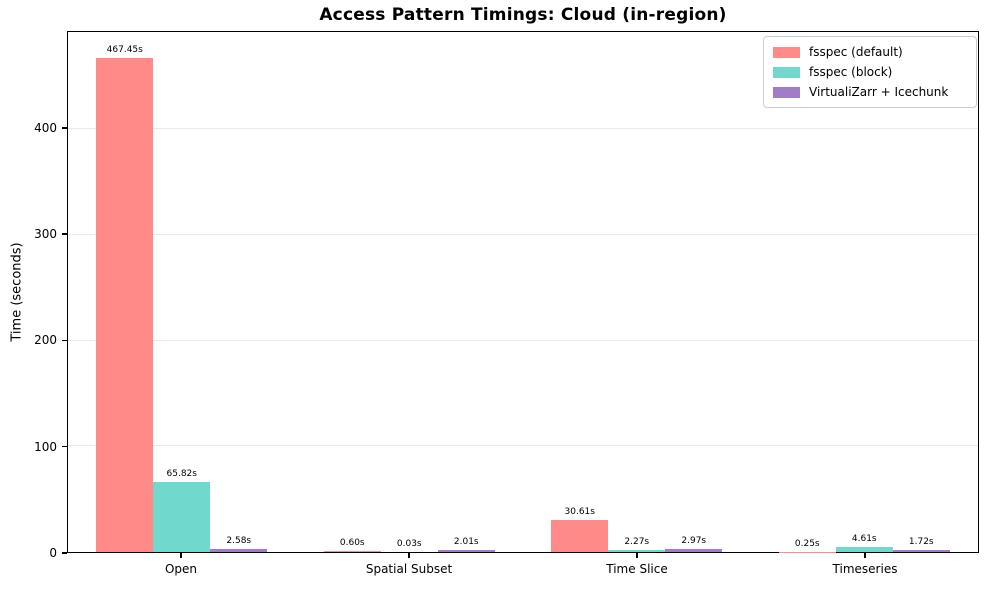 The image size is (989, 589). Describe the element at coordinates (17, 292) in the screenshot. I see `y-axis-label: Time (seconds)` at that location.